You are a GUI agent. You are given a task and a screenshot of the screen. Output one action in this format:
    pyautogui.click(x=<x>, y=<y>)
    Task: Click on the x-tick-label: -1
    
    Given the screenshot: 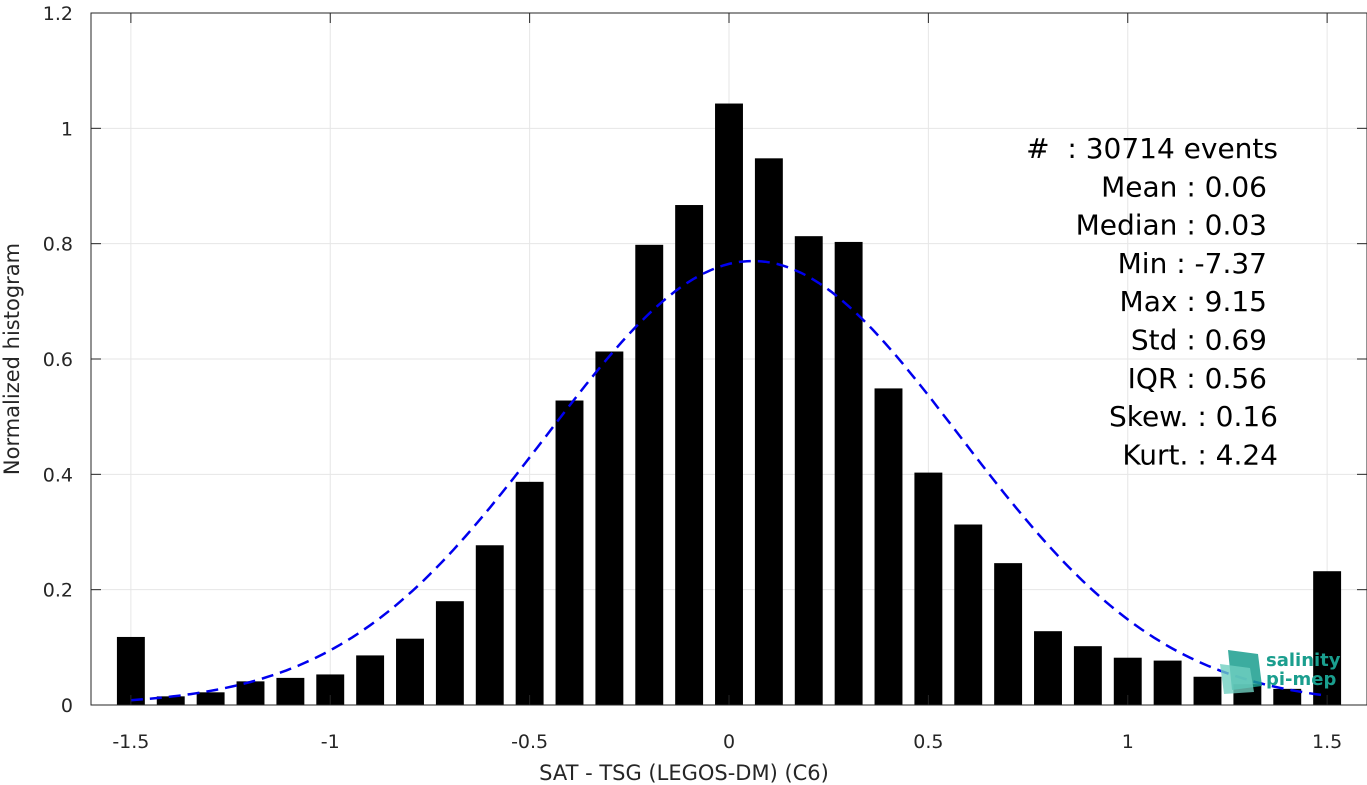 What is the action you would take?
    pyautogui.click(x=330, y=742)
    